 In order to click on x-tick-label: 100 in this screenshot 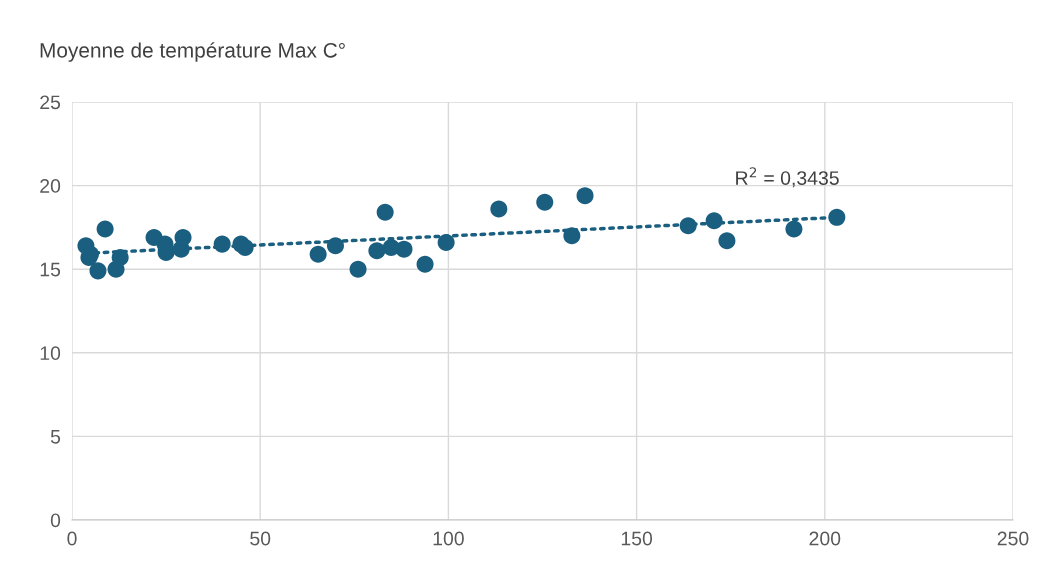, I will do `click(448, 538)`.